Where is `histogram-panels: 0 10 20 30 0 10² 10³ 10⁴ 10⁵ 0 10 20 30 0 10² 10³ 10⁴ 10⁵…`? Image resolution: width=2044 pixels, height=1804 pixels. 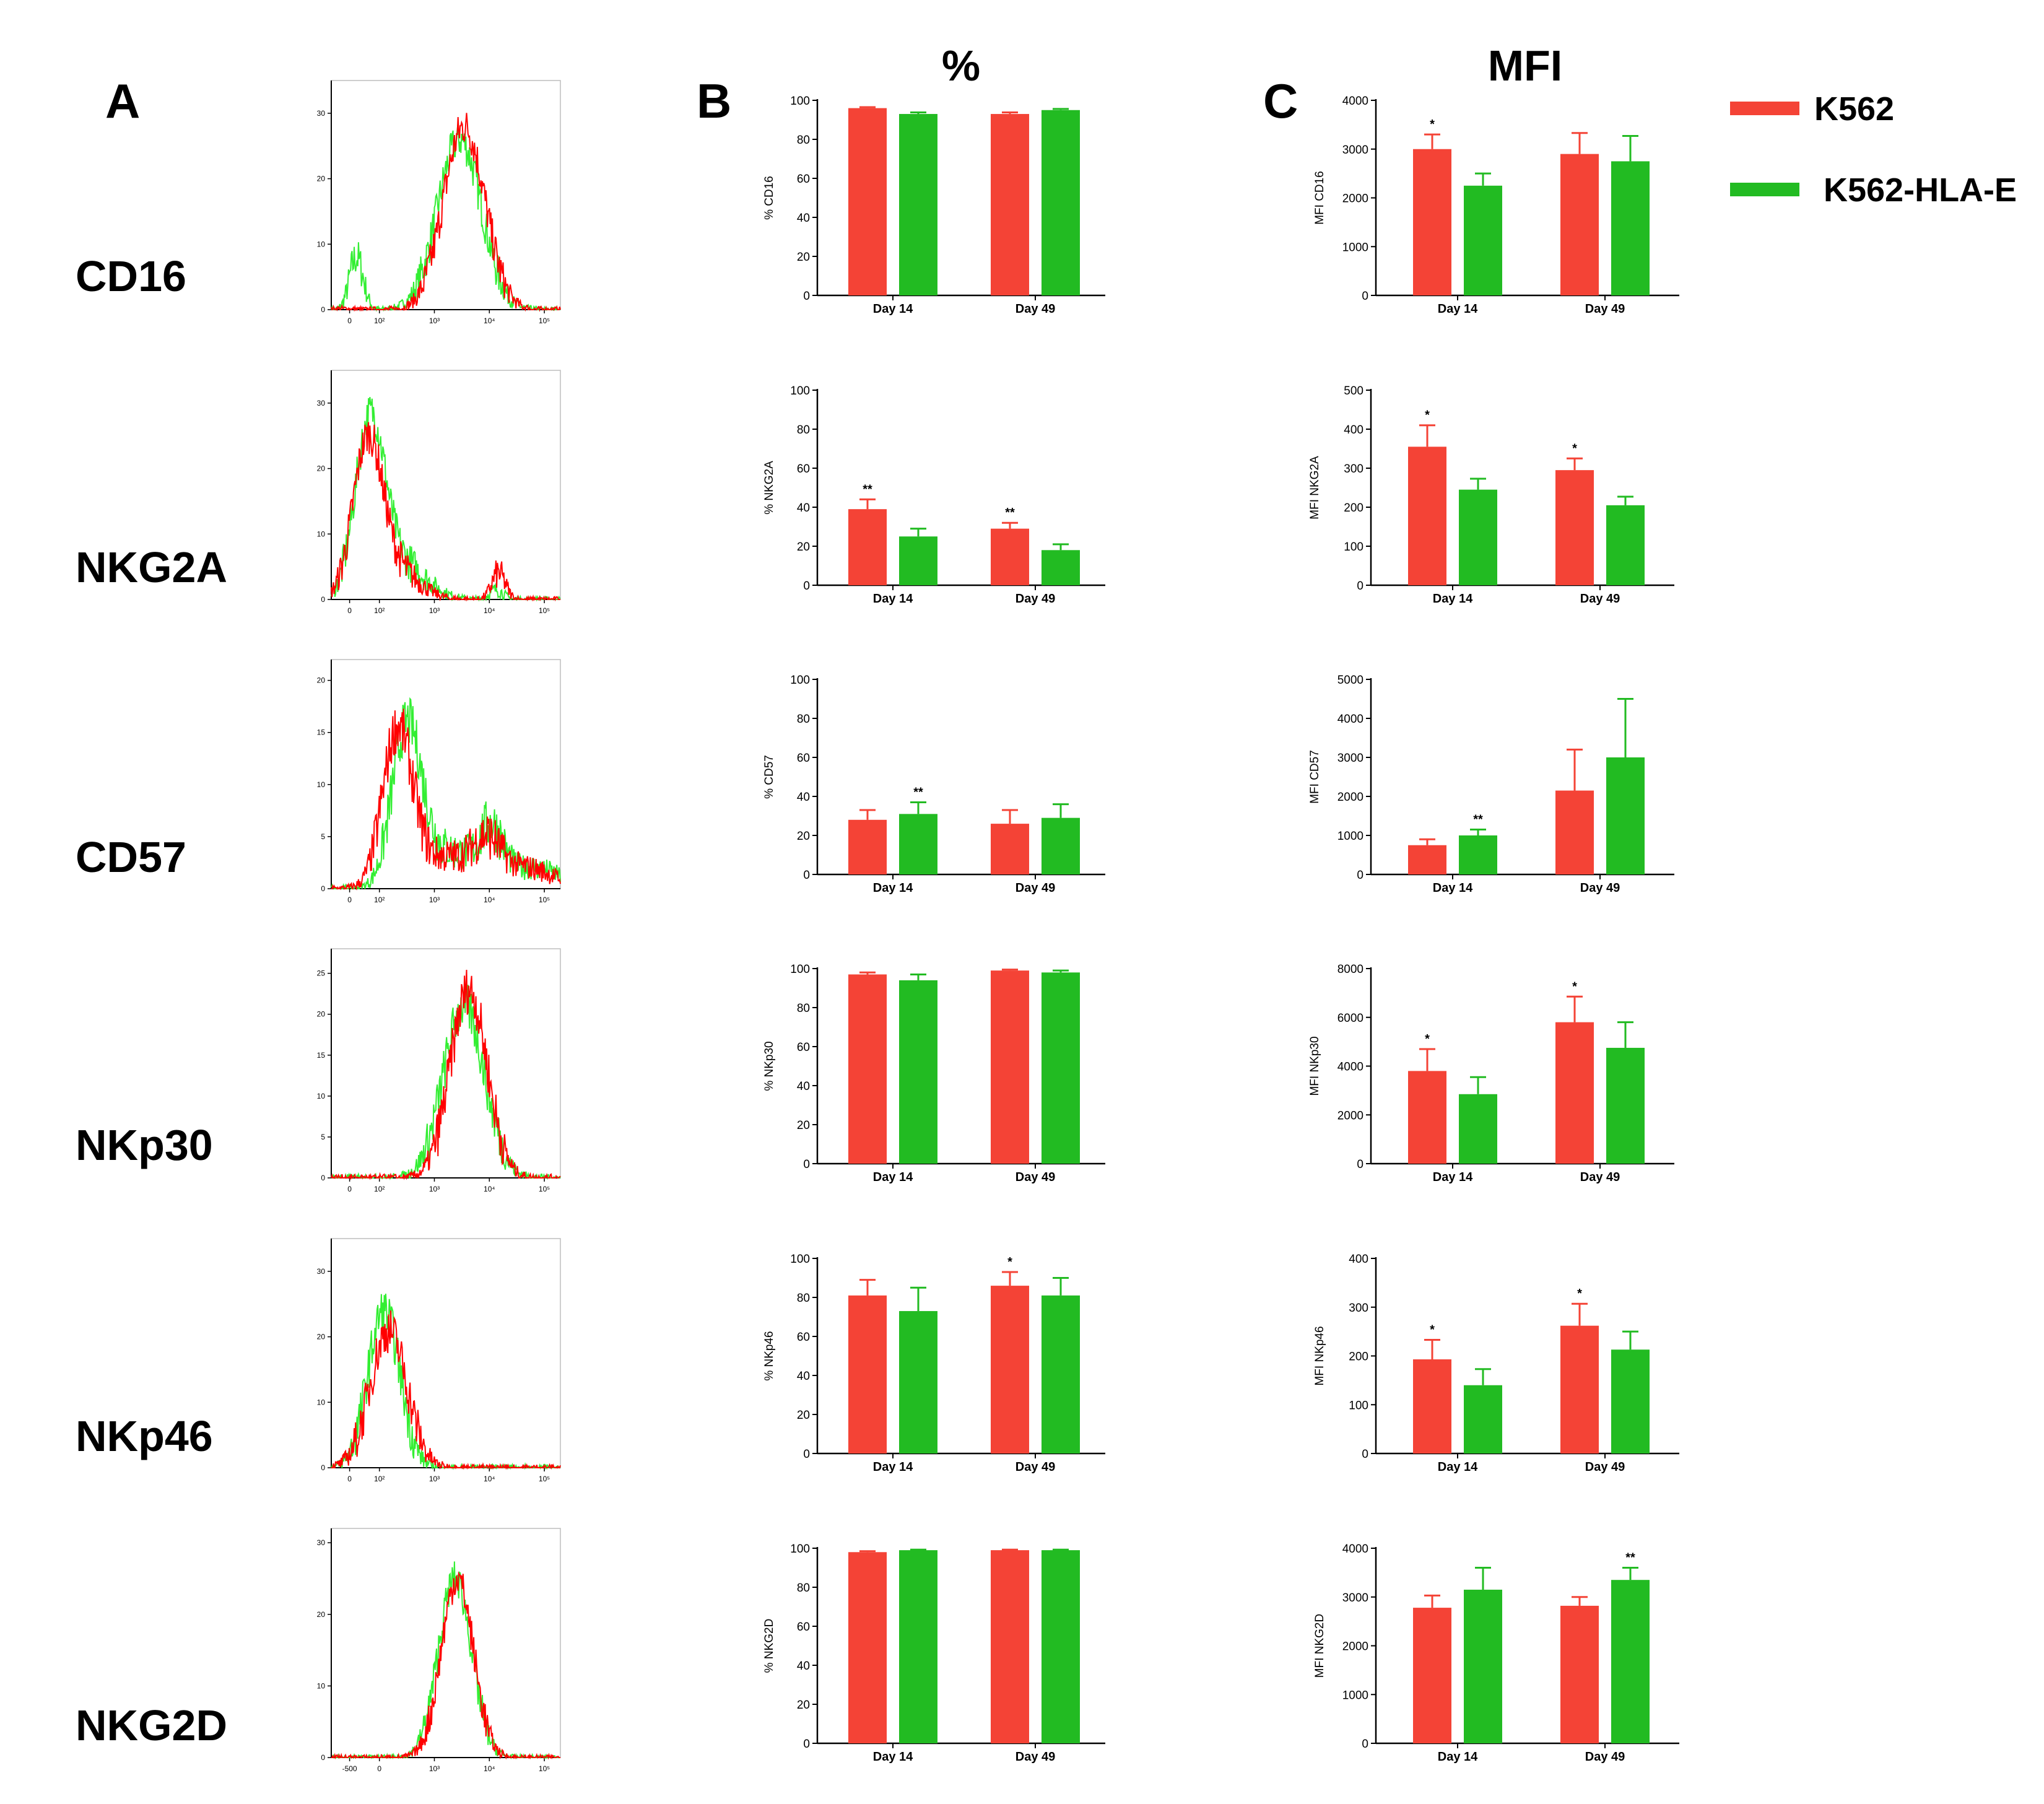
histogram-panels: 0 10 20 30 0 10² 10³ 10⁴ 10⁵ 0 10 20 30 0 10² 10³ 10⁴ 10⁵… is located at coordinates (439, 927).